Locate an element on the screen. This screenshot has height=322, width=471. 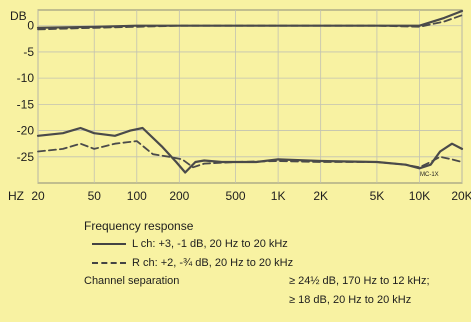
y-tick-label: -20 is located at coordinates (26, 131).